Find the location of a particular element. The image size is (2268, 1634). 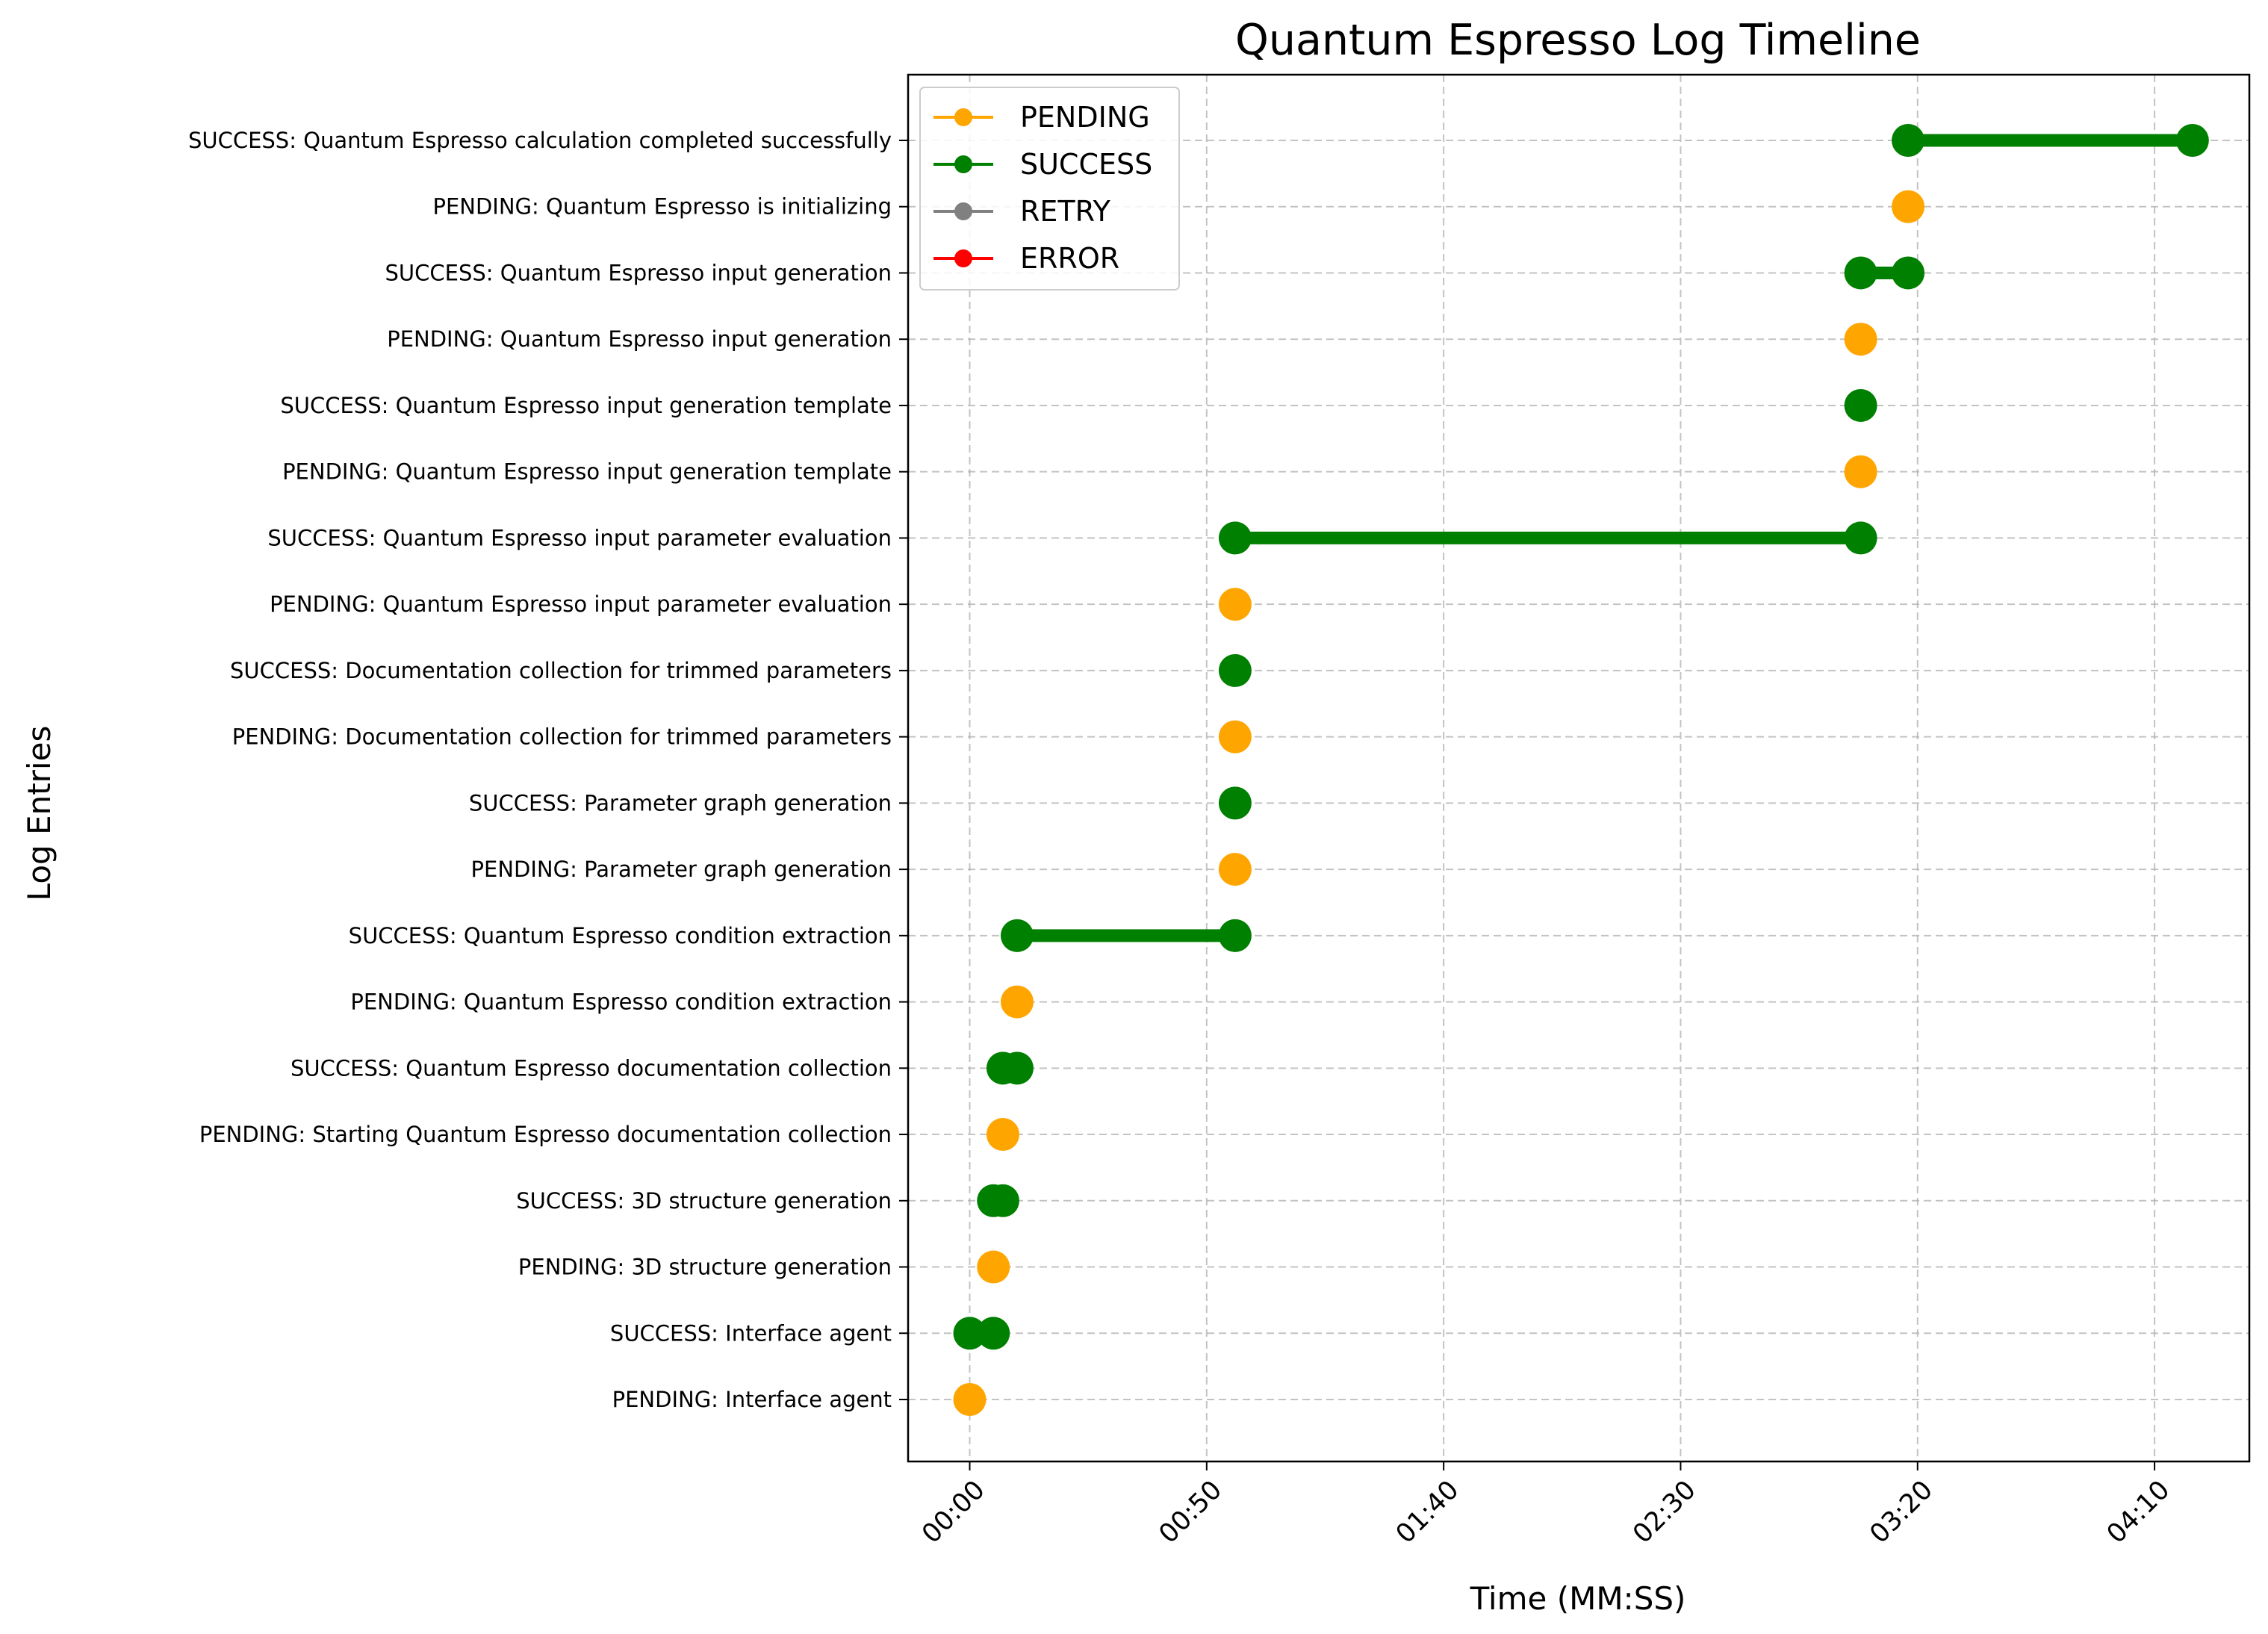

legend-label: ERROR is located at coordinates (1070, 258).